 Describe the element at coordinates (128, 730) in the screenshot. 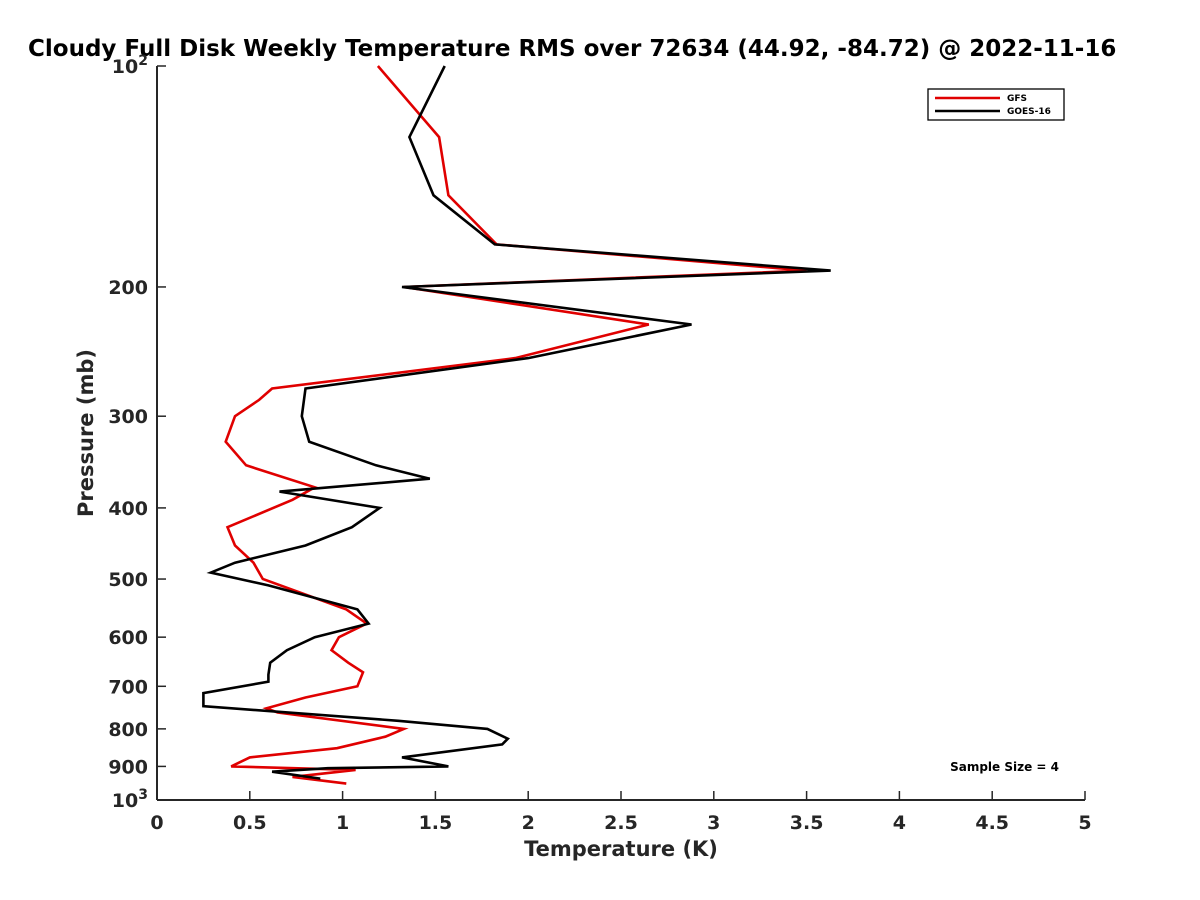

I see `y-tick-label: 800` at that location.